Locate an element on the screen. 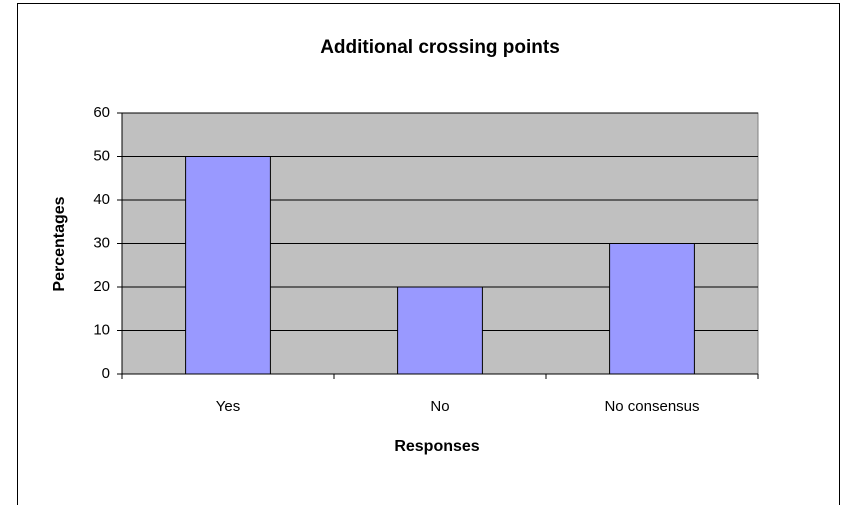  y-tick-label: 0 is located at coordinates (106, 373).